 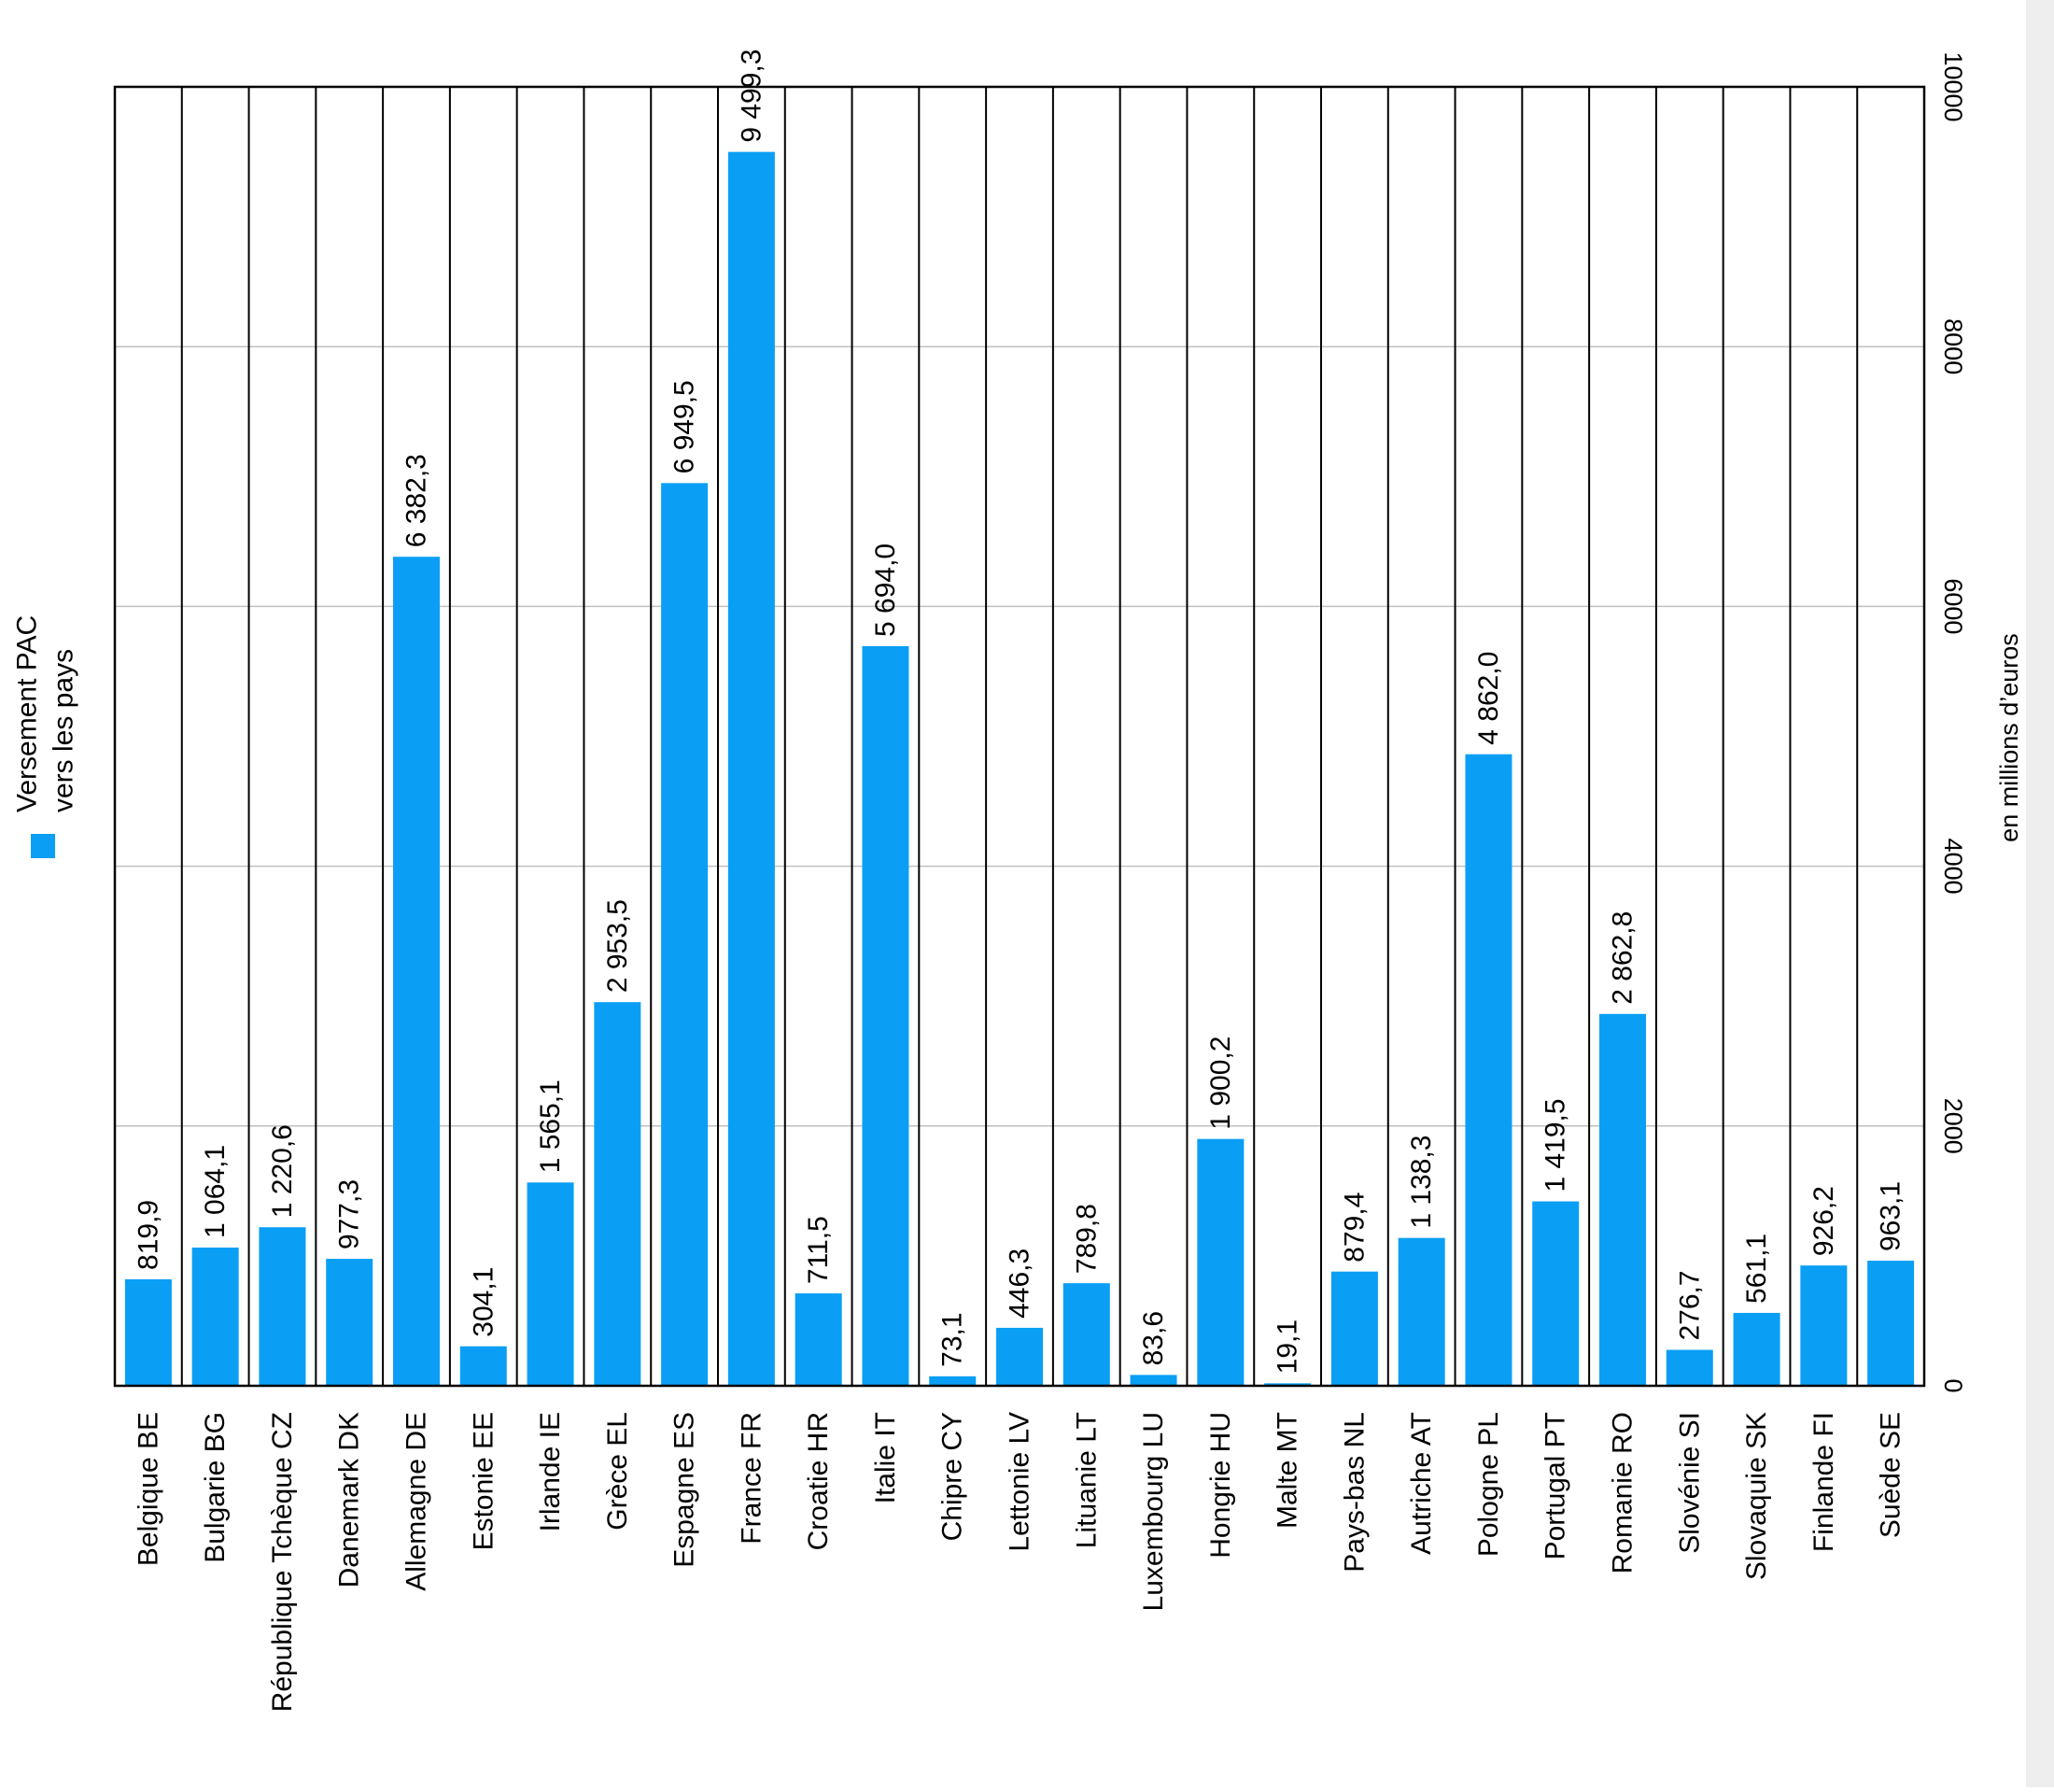 I want to click on tick-label: 6000, so click(x=1953, y=606).